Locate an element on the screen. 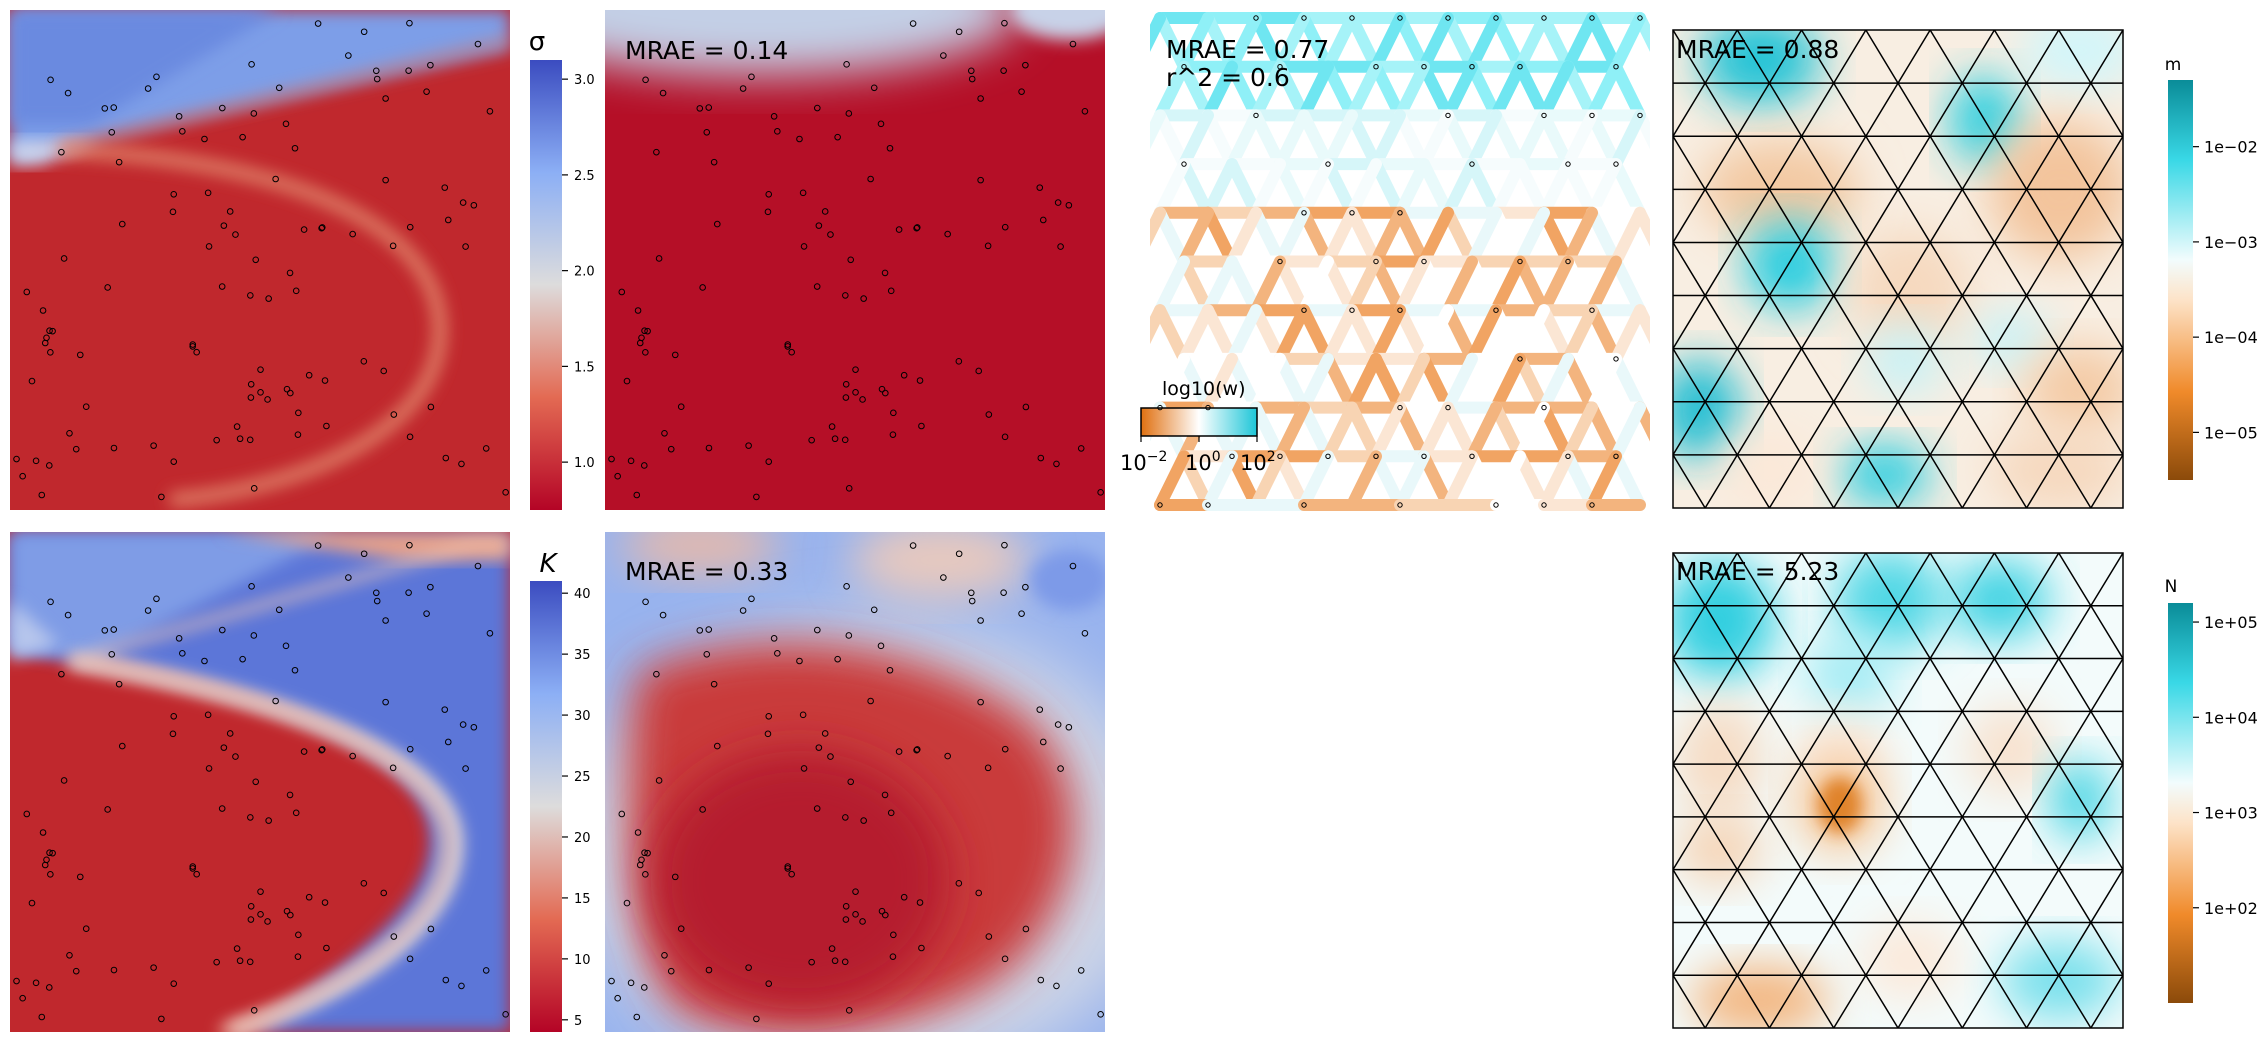 This screenshot has height=1040, width=2261. mrae-label: MRAE = 0.88 is located at coordinates (1757, 49).